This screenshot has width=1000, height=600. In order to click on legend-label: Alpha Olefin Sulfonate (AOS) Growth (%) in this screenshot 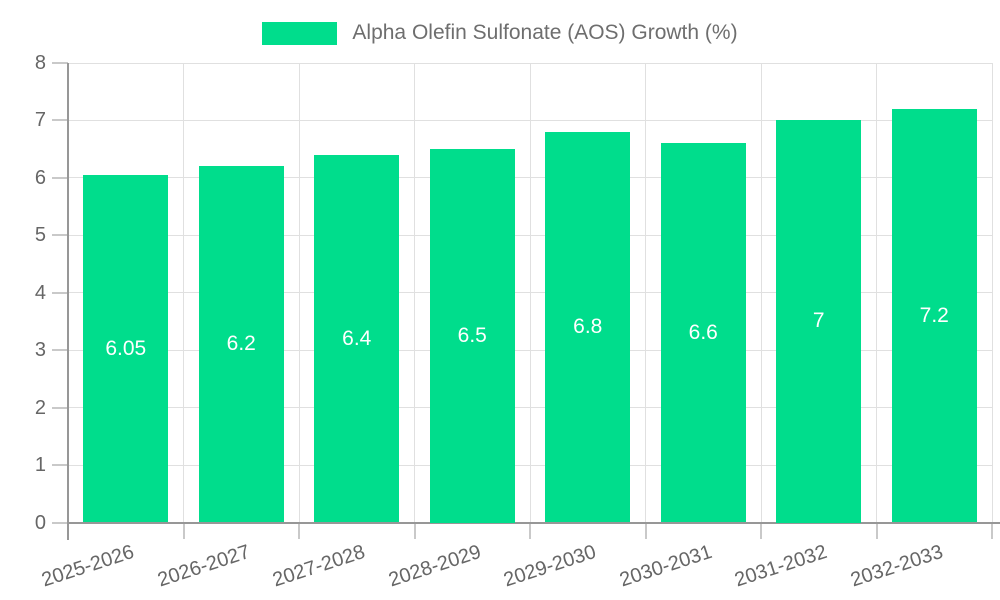, I will do `click(545, 32)`.